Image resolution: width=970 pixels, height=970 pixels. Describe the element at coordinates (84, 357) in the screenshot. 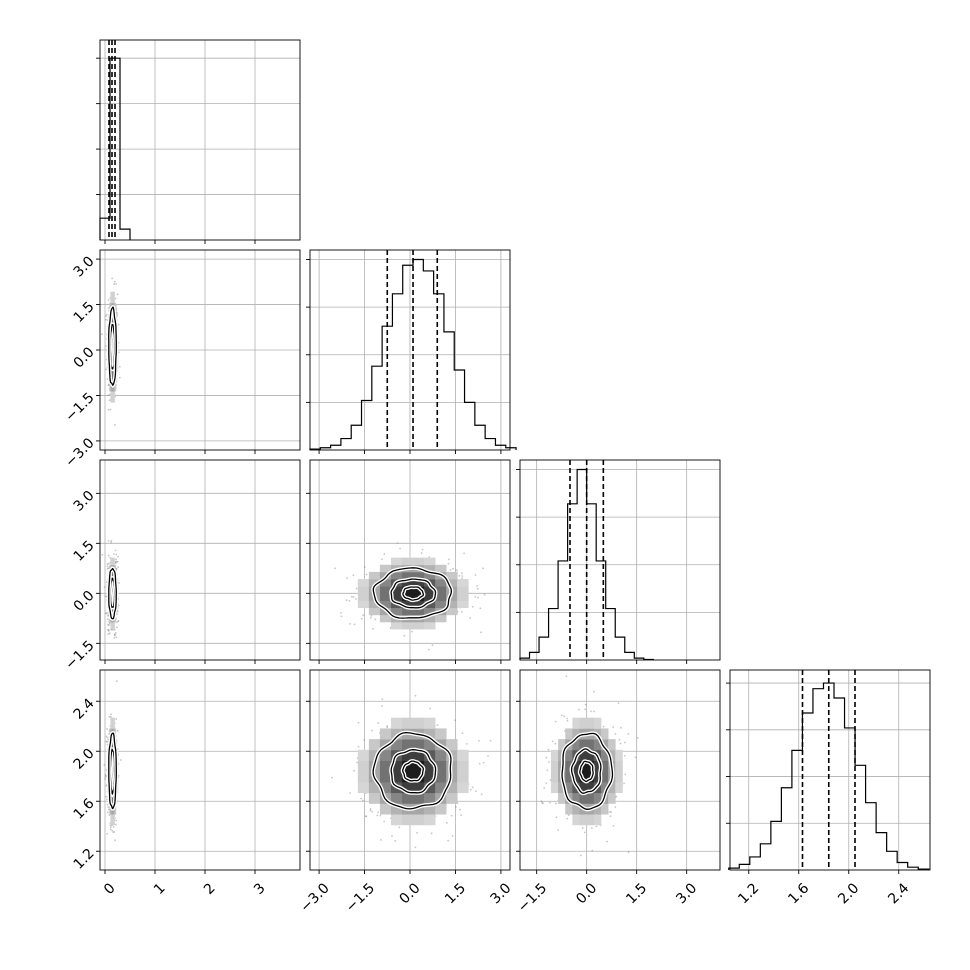

I see `y-tick-label: 0.0` at that location.